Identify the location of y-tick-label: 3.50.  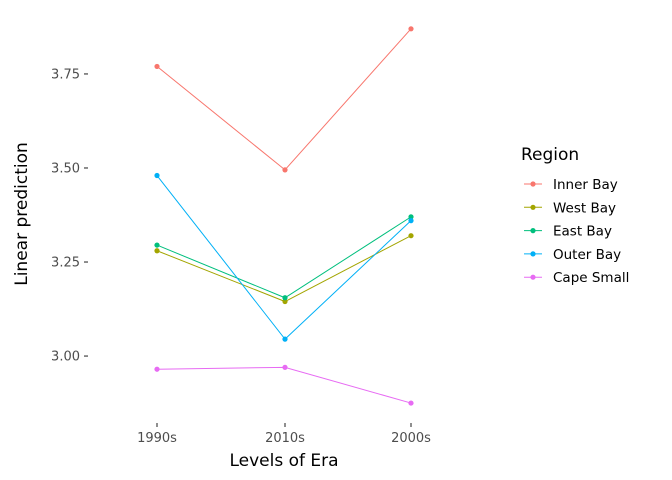
(65, 168).